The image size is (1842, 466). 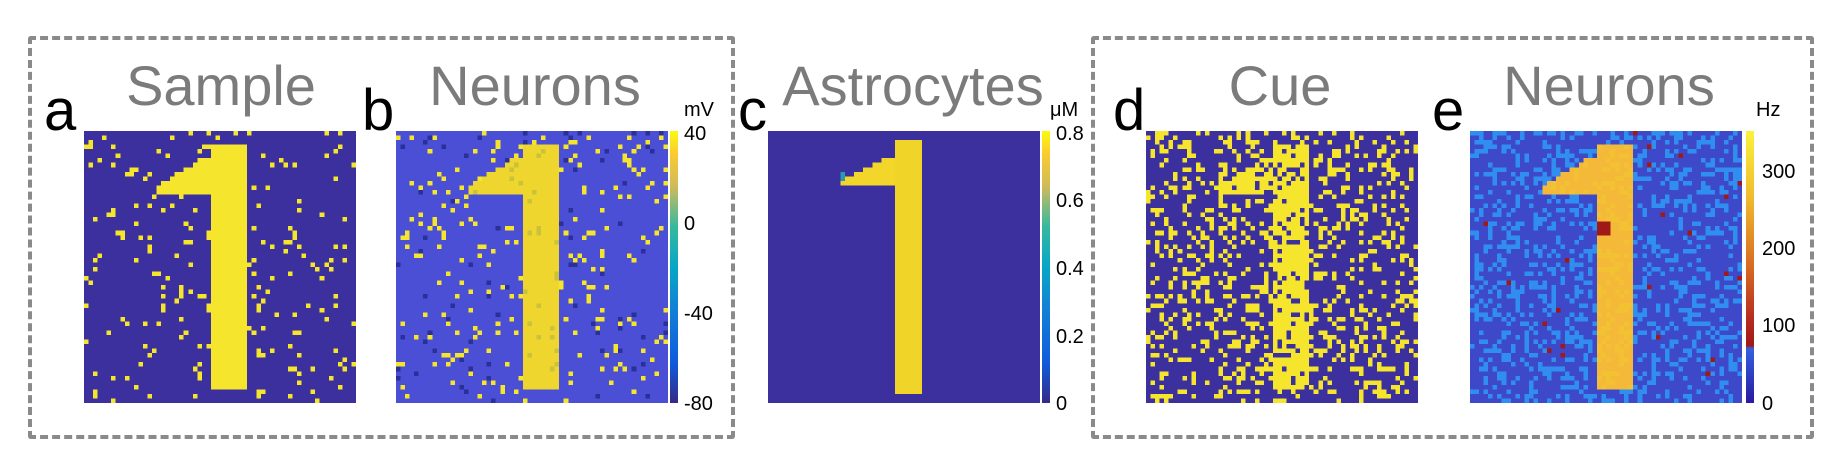 What do you see at coordinates (1282, 267) in the screenshot?
I see `panel-d-heatmap` at bounding box center [1282, 267].